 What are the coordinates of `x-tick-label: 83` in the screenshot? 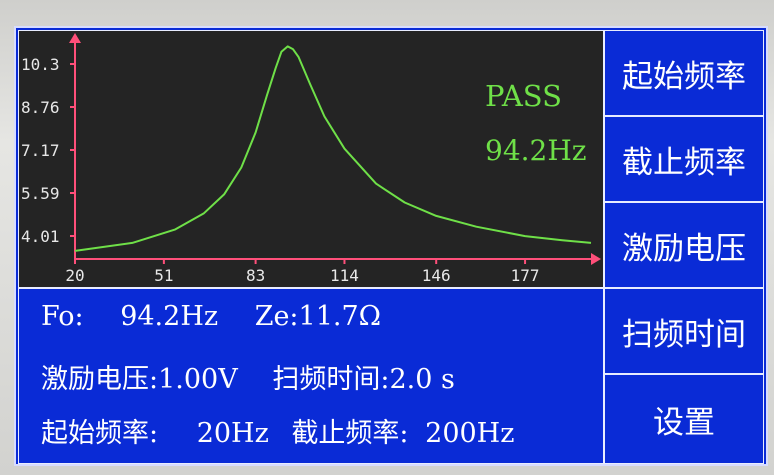 It's located at (255, 275).